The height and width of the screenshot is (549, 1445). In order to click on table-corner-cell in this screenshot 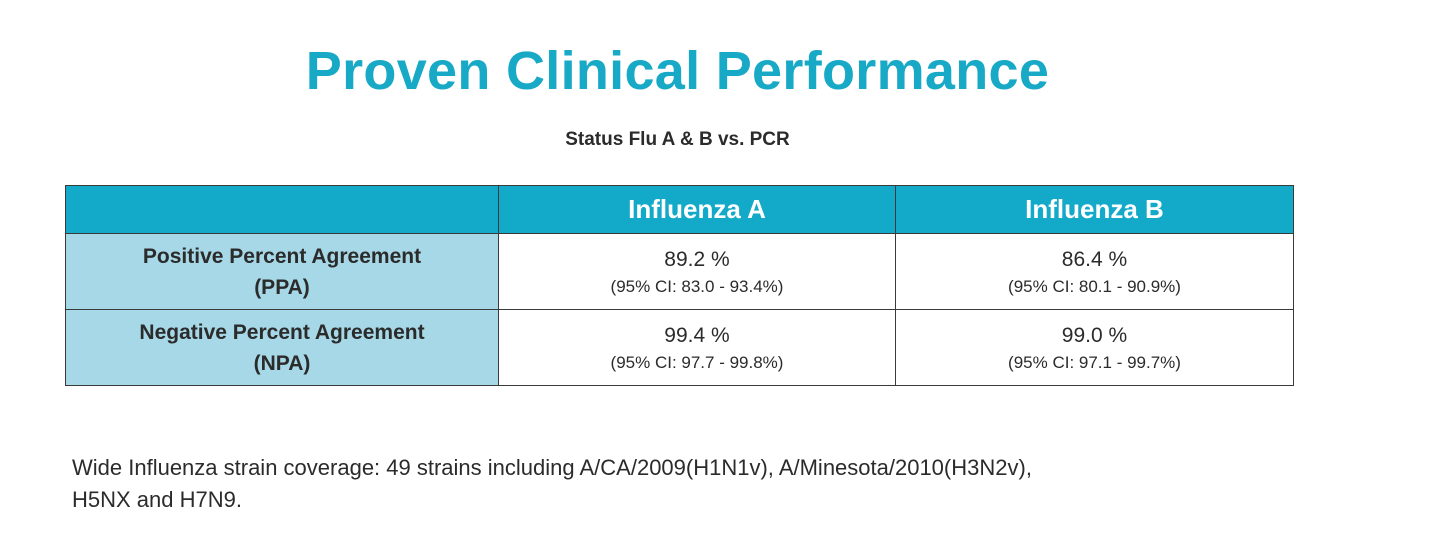, I will do `click(282, 209)`.